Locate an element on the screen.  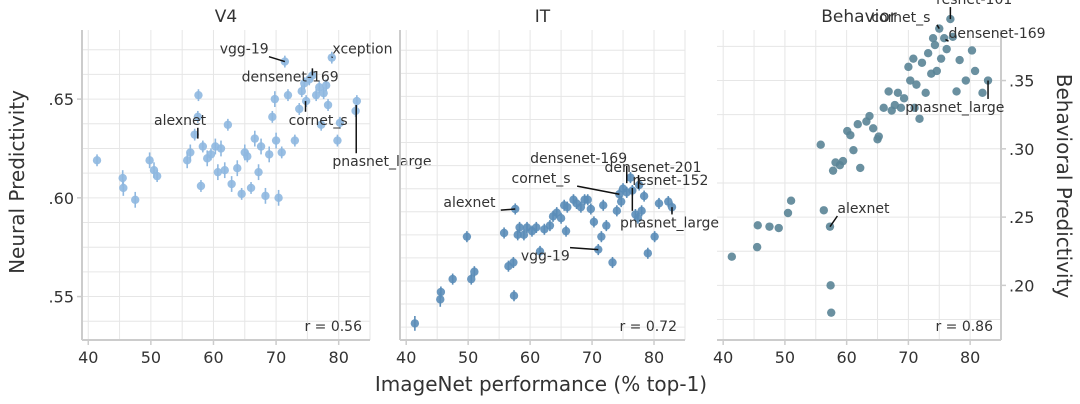
annotation-label: resnet-152 is located at coordinates (670, 181).